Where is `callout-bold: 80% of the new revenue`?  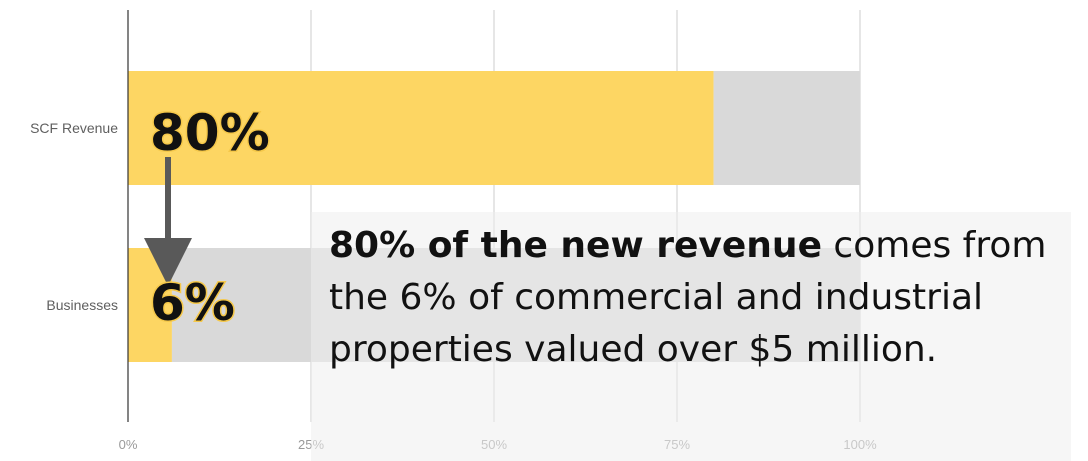
callout-bold: 80% of the new revenue is located at coordinates (575, 245).